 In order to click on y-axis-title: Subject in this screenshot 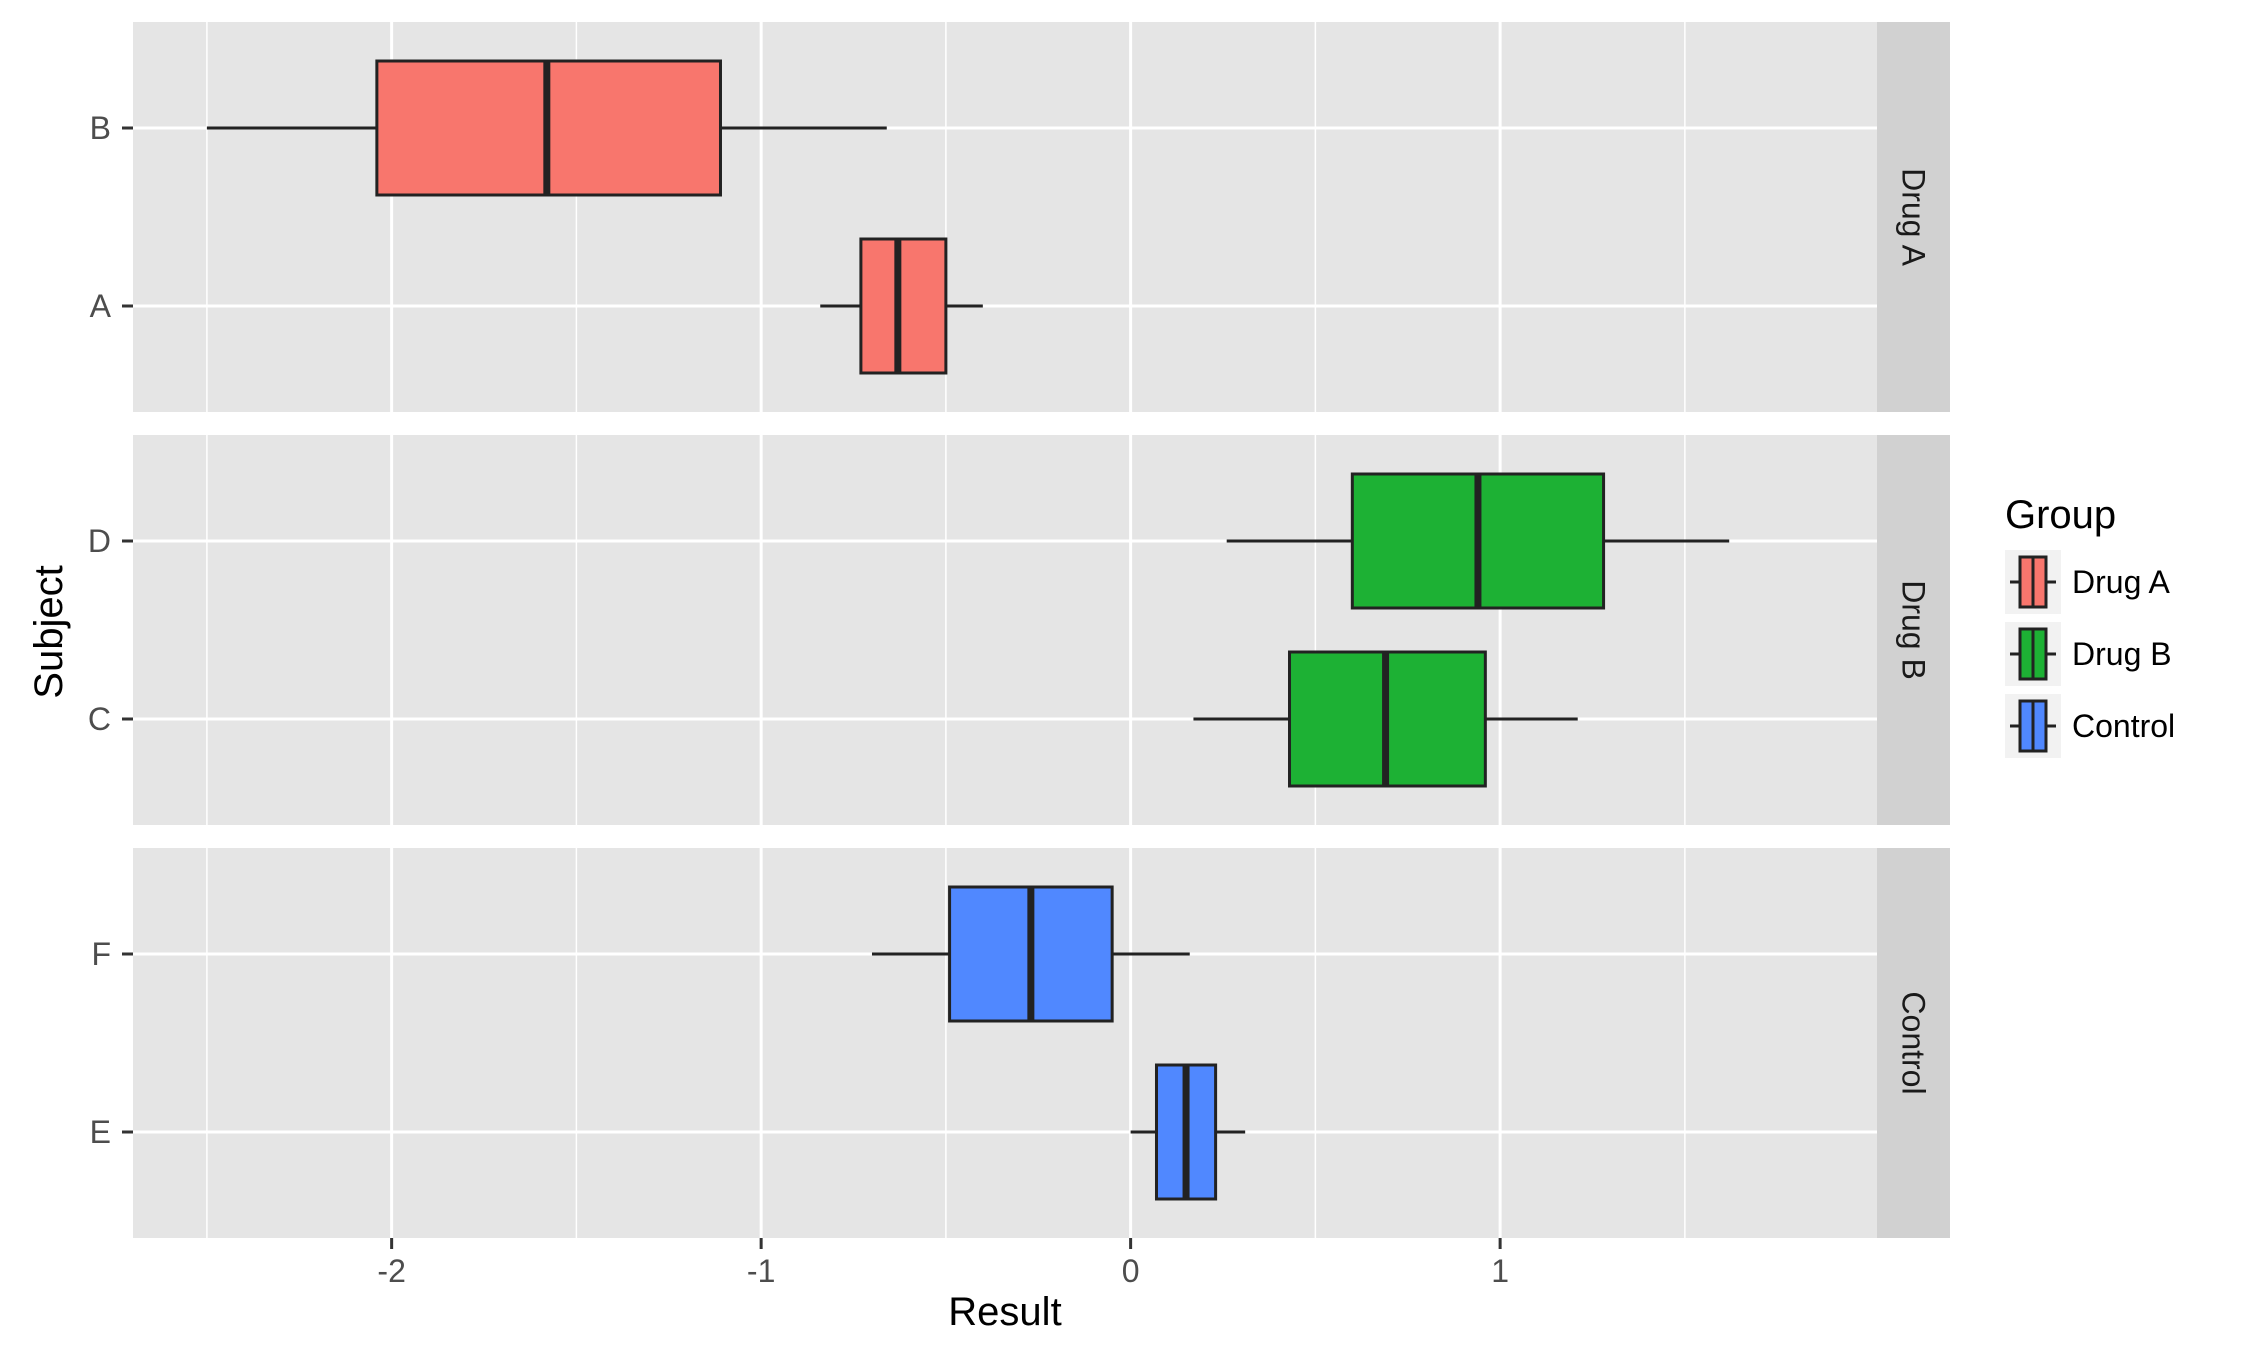, I will do `click(49, 631)`.